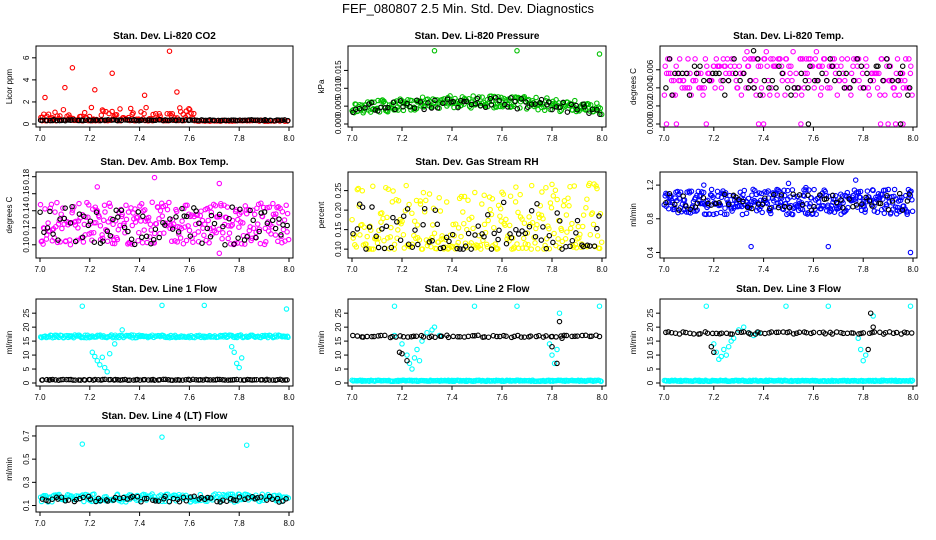 The height and width of the screenshot is (540, 936). I want to click on chart-title: Stan. Dev. Line 4 (LT) Flow, so click(165, 416).